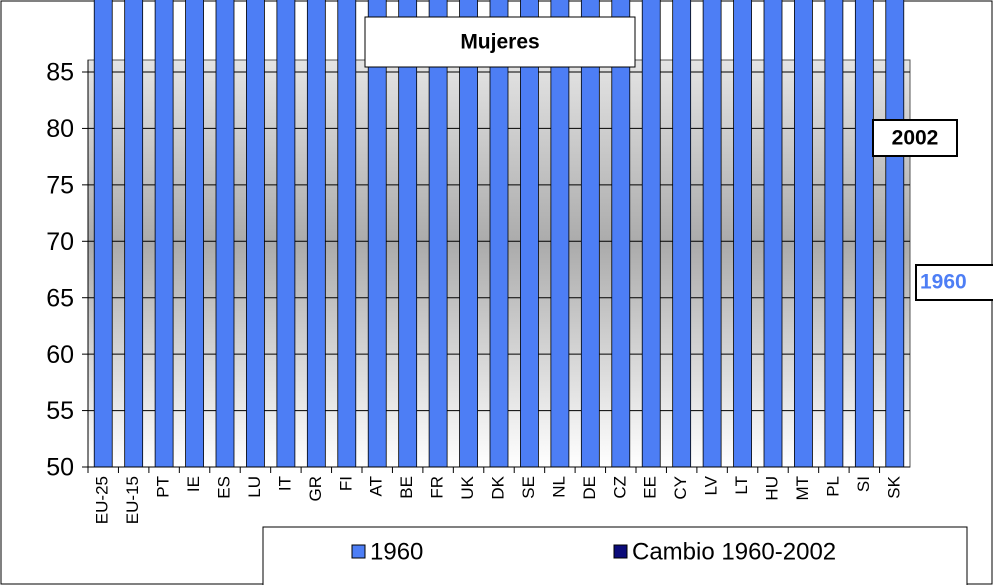 This screenshot has height=585, width=993. What do you see at coordinates (528, 487) in the screenshot?
I see `x-tick-label: SE` at bounding box center [528, 487].